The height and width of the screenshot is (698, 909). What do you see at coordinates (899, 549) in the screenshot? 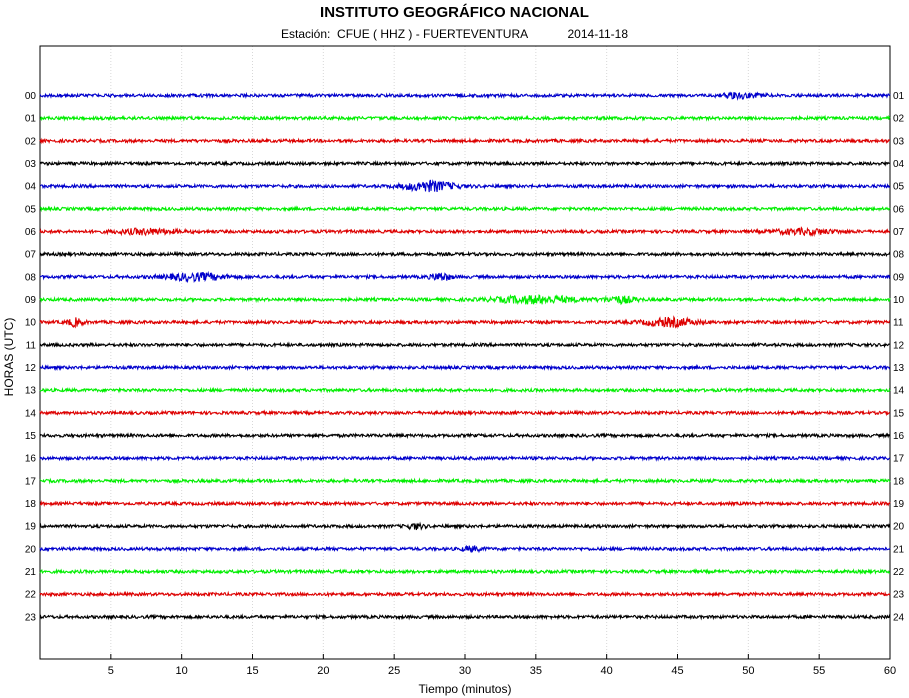
I see `hour-label-right: 21` at bounding box center [899, 549].